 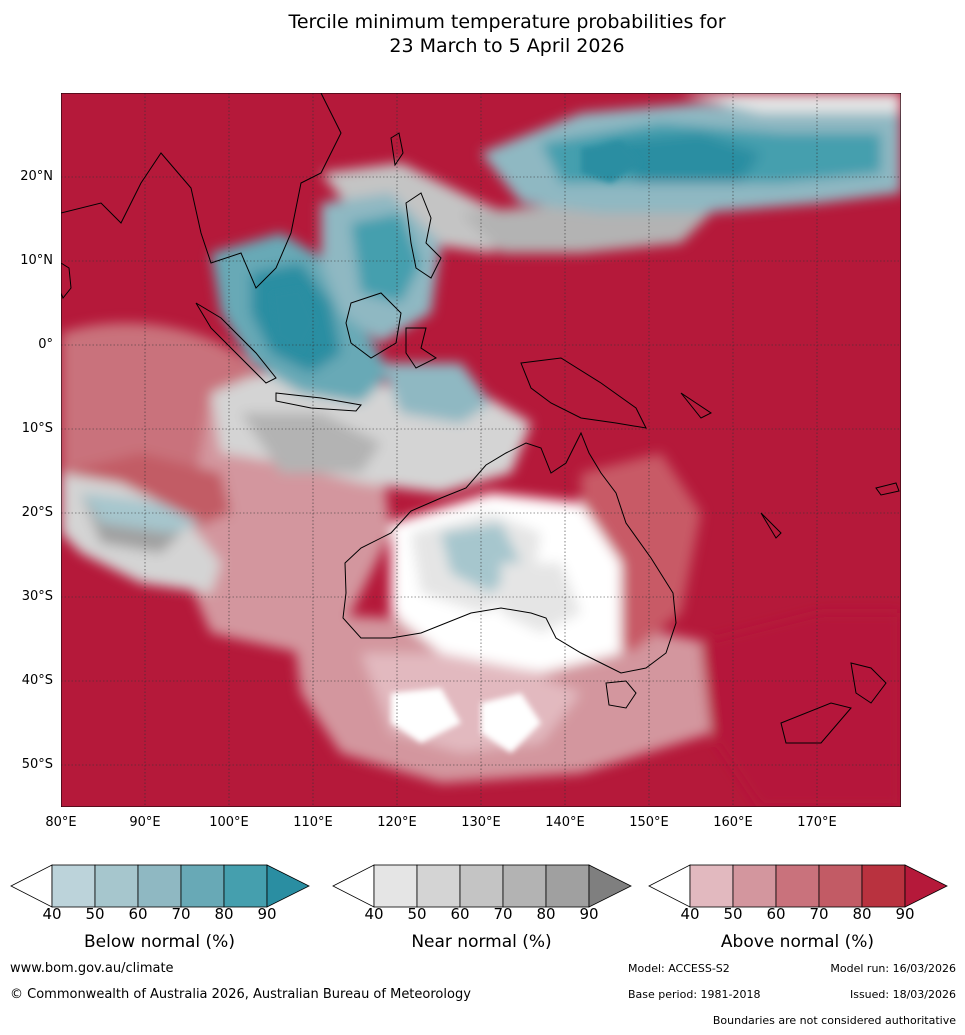 What do you see at coordinates (679, 968) in the screenshot?
I see `model-text: Model: ACCESS-S2` at bounding box center [679, 968].